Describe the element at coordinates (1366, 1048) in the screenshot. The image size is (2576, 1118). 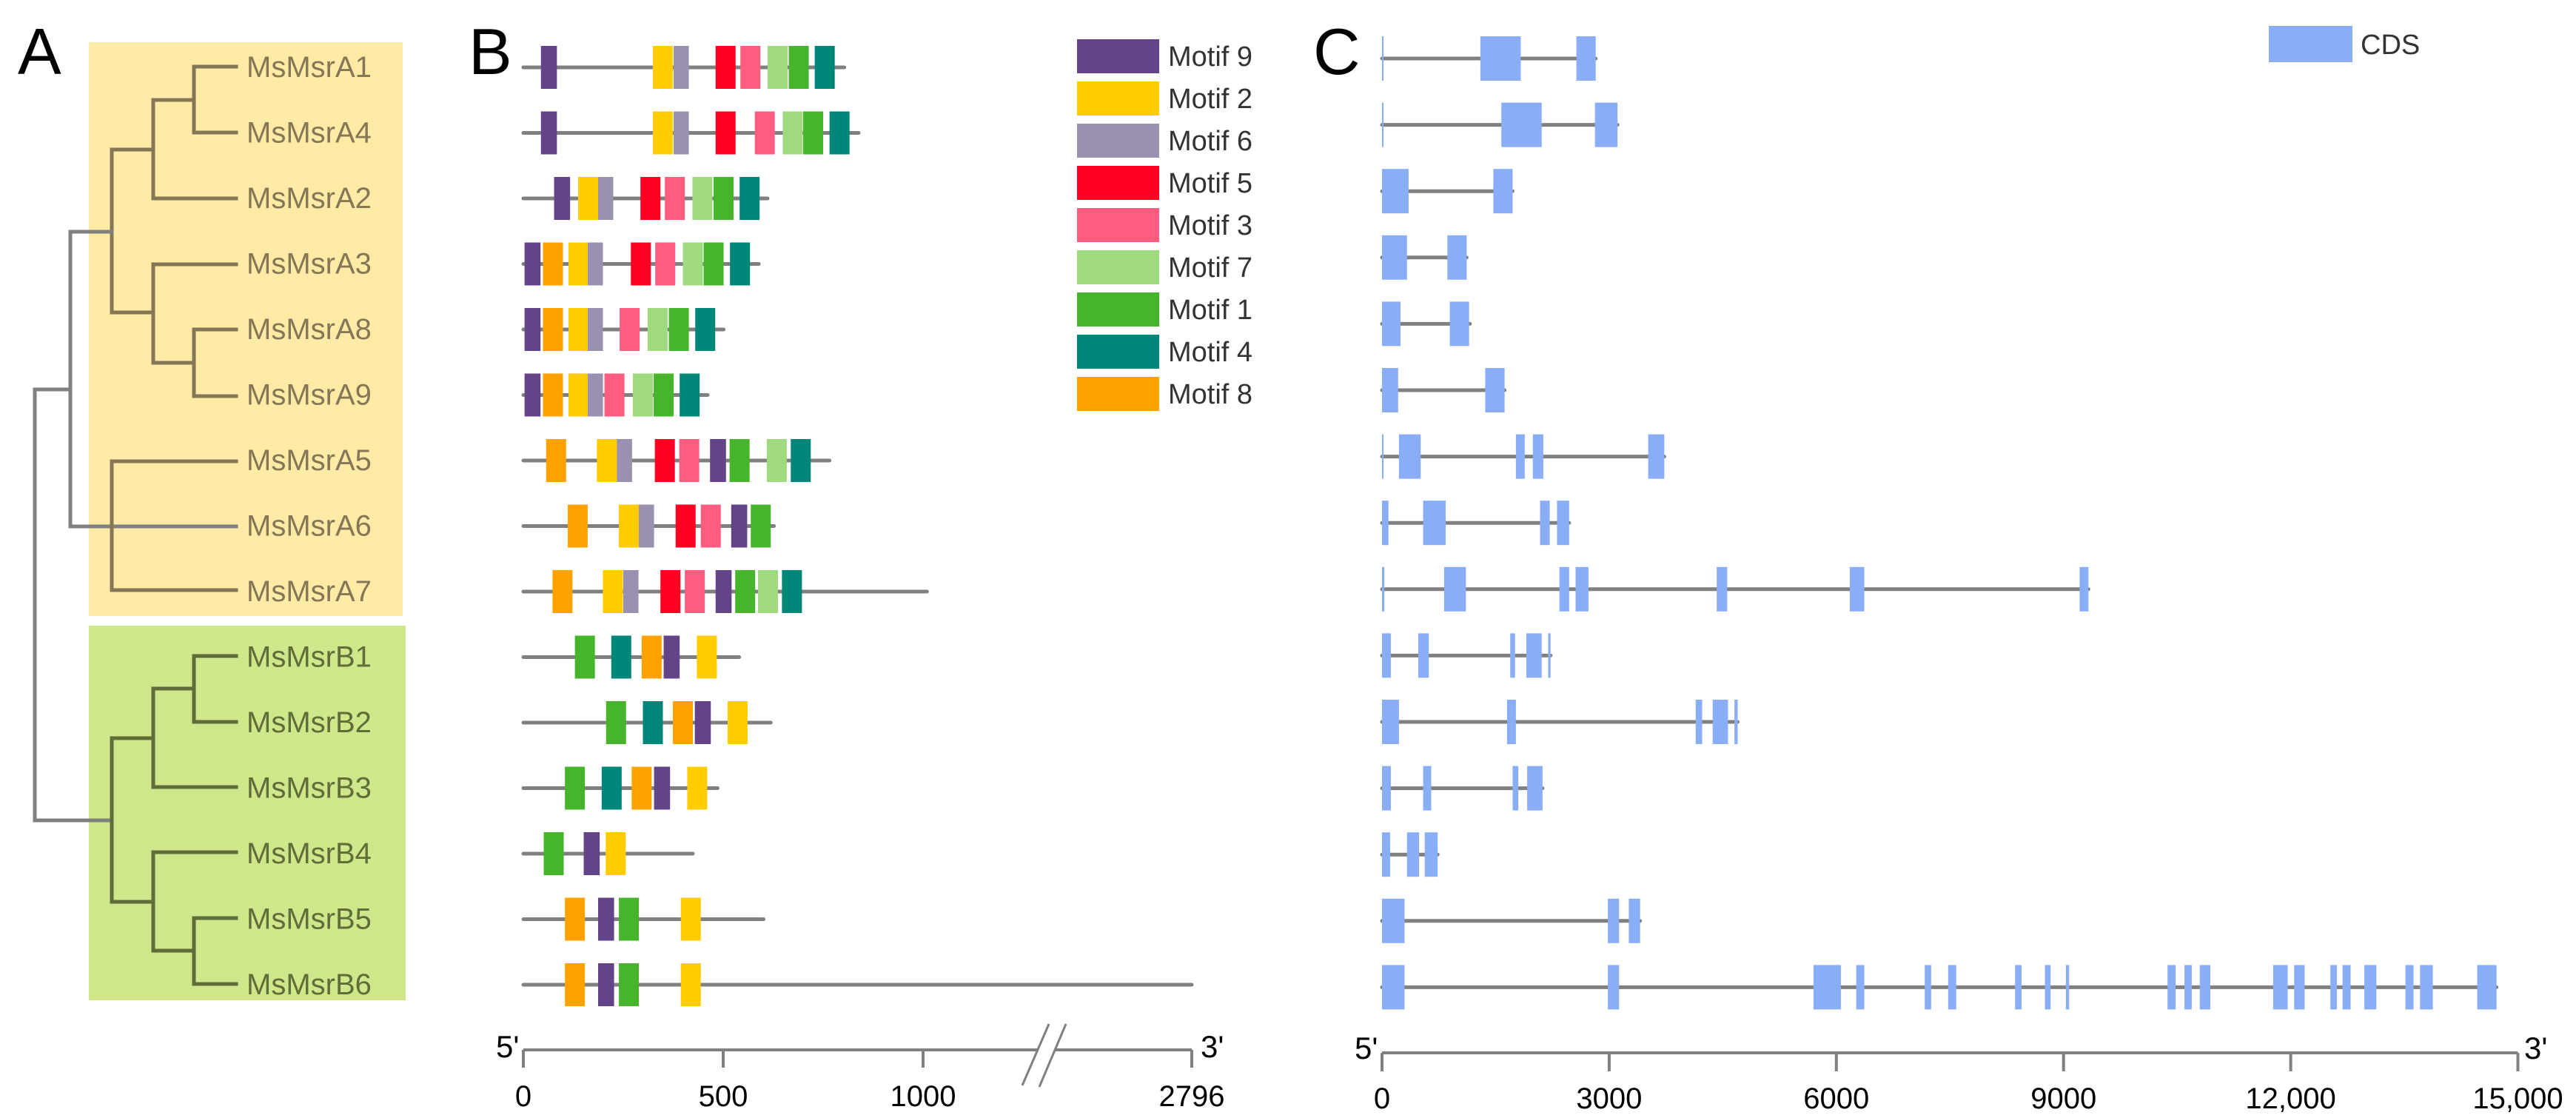
I see `axis-5prime-label: 5'` at that location.